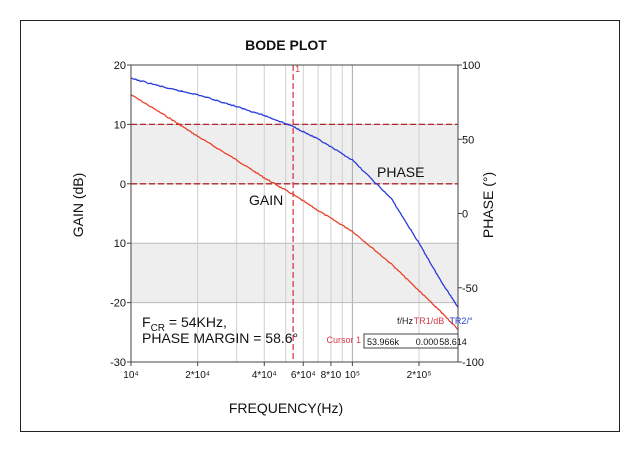 Image resolution: width=641 pixels, height=449 pixels. I want to click on y-left-tick-label: -20, so click(118, 304).